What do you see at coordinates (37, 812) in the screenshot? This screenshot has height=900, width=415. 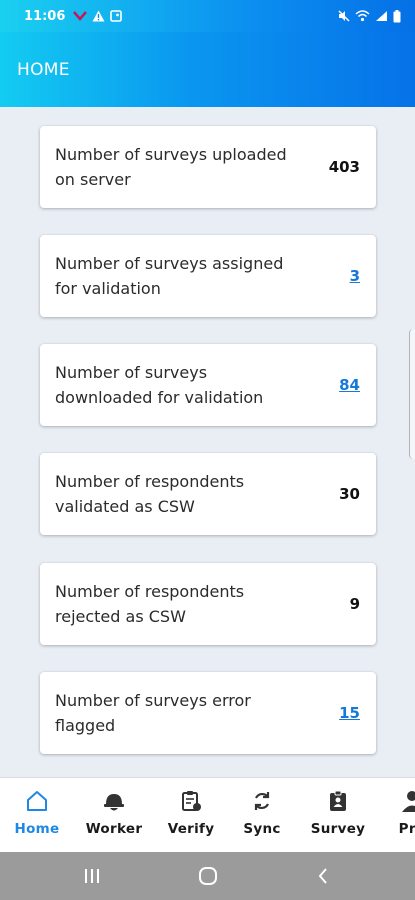 I see `nav-item-home: Home` at bounding box center [37, 812].